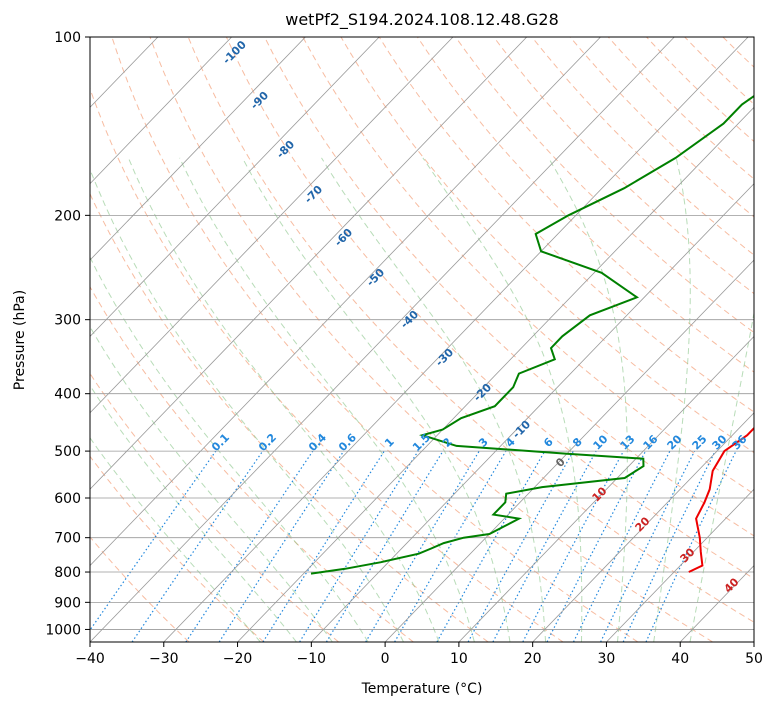 This screenshot has height=708, width=775. What do you see at coordinates (343, 237) in the screenshot?
I see `line-label: -60` at bounding box center [343, 237].